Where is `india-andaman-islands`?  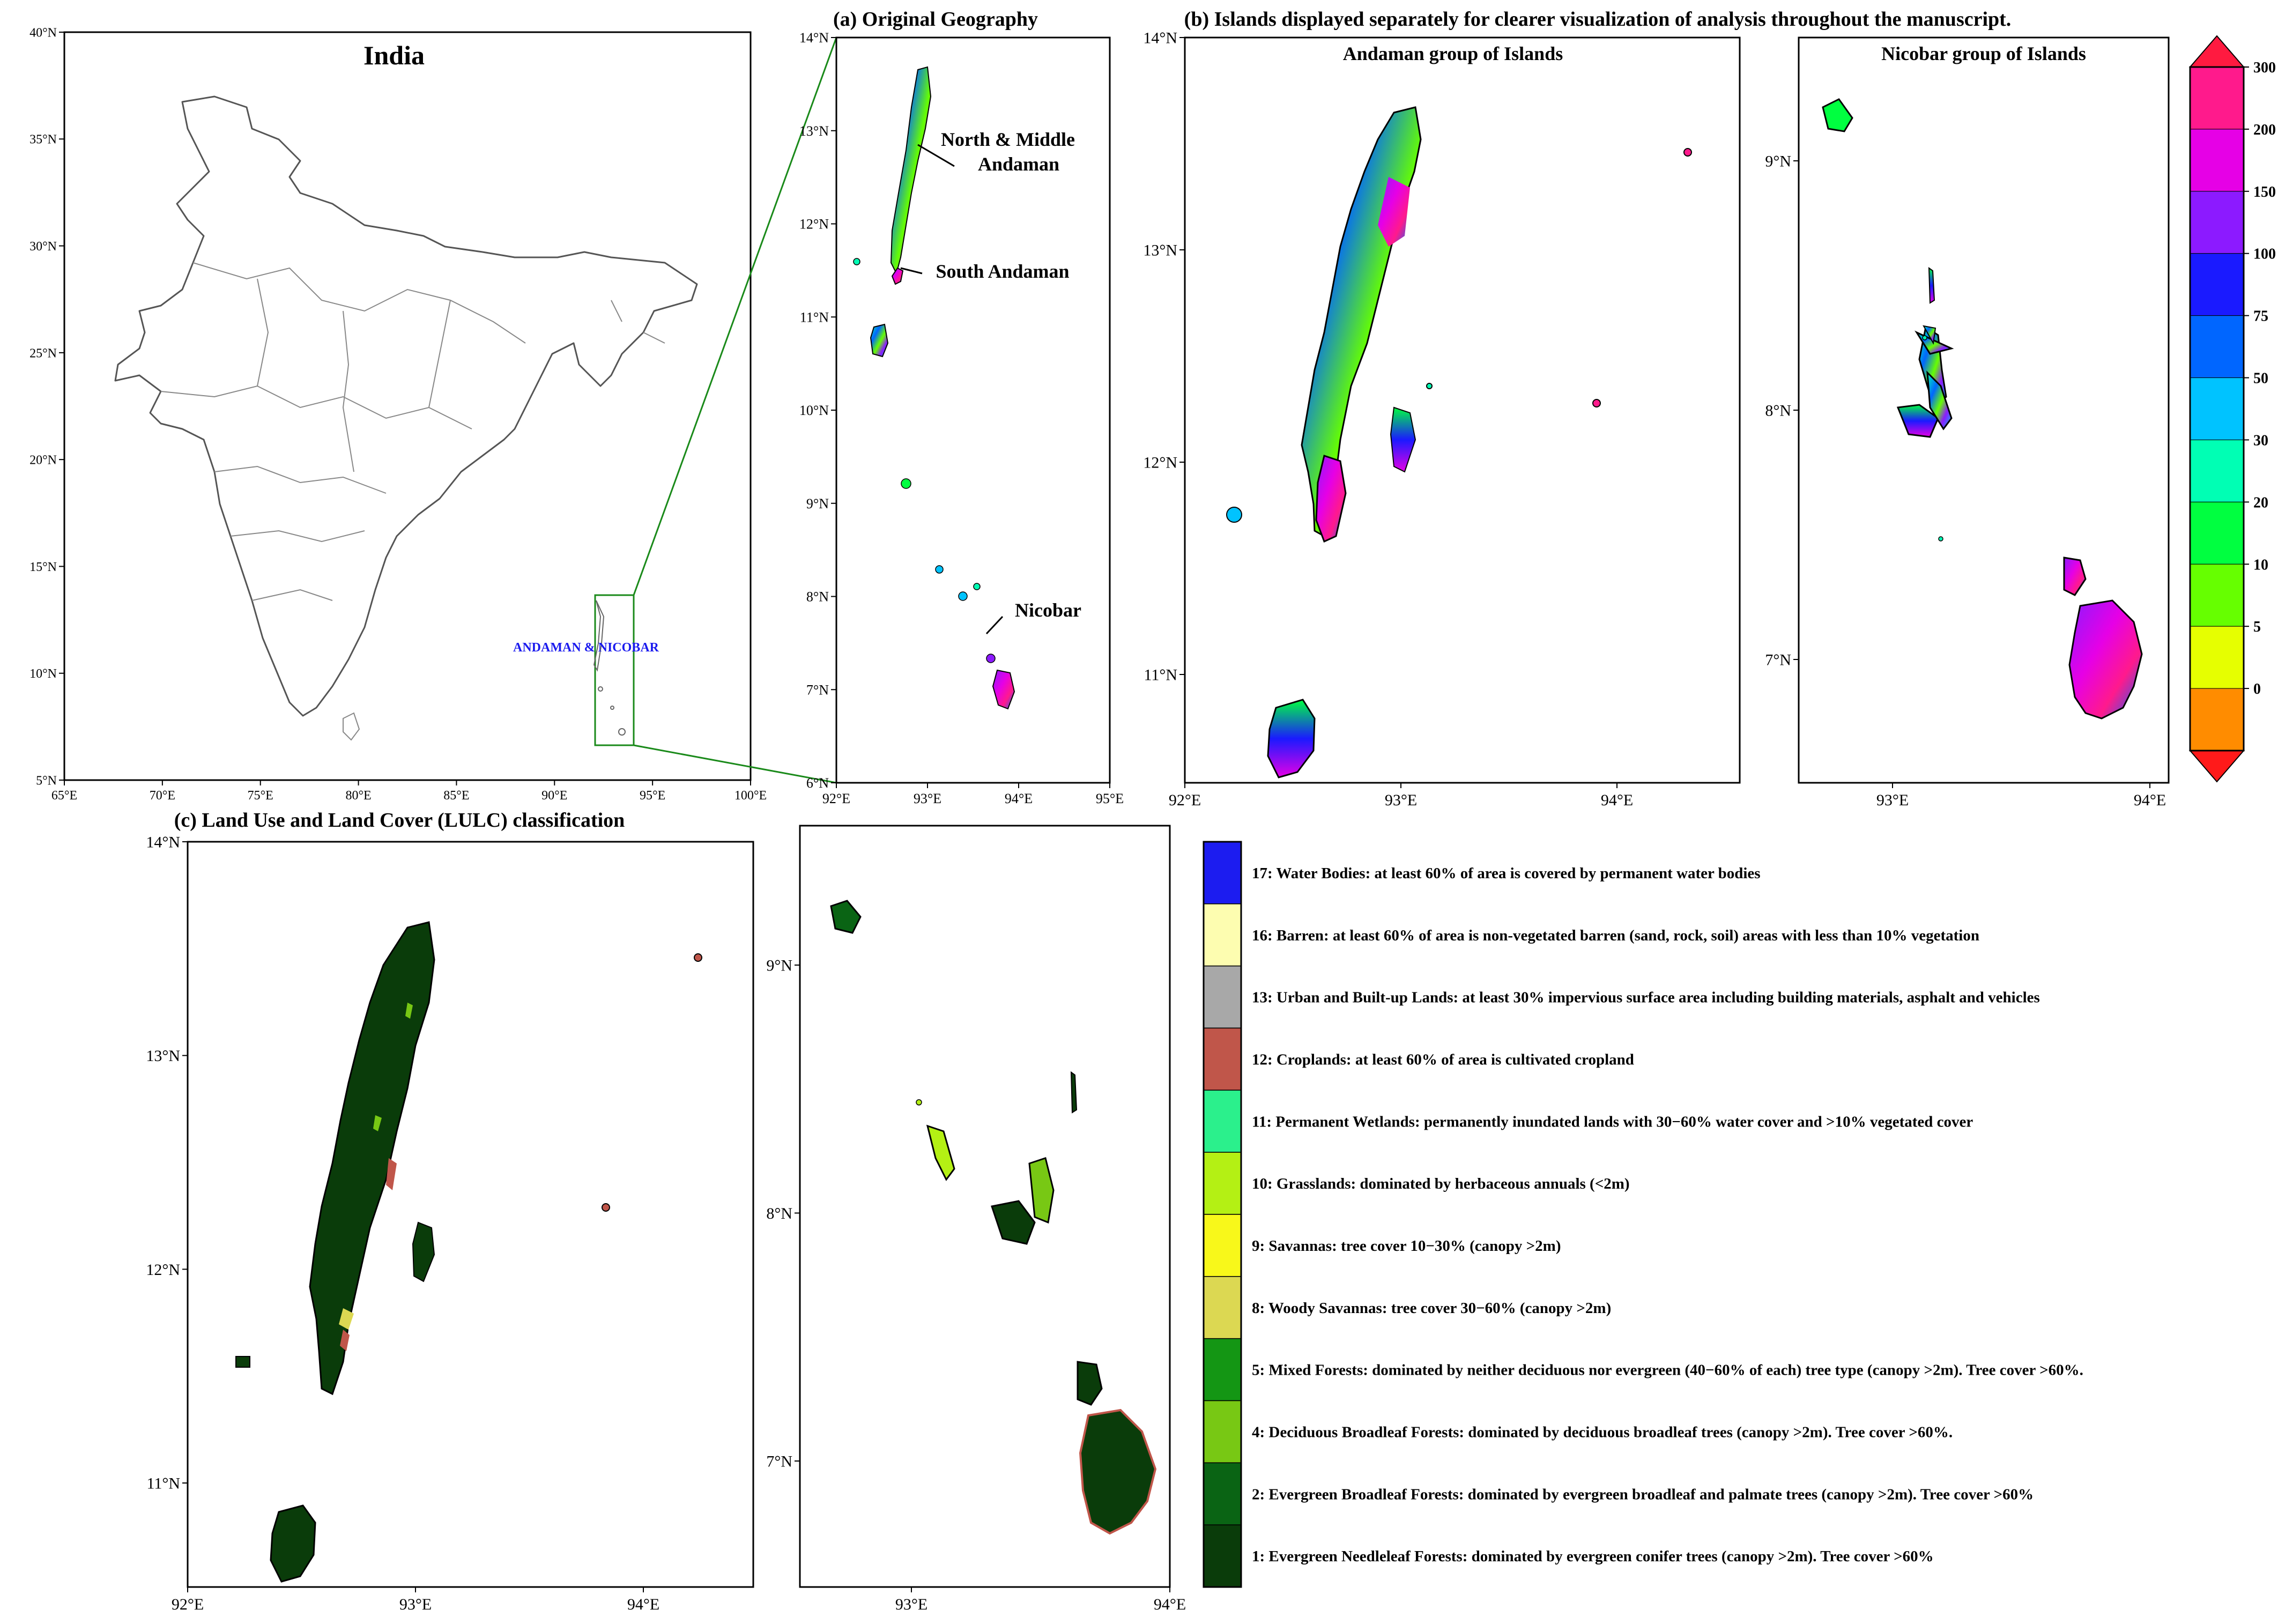
india-andaman-islands is located at coordinates (609, 668).